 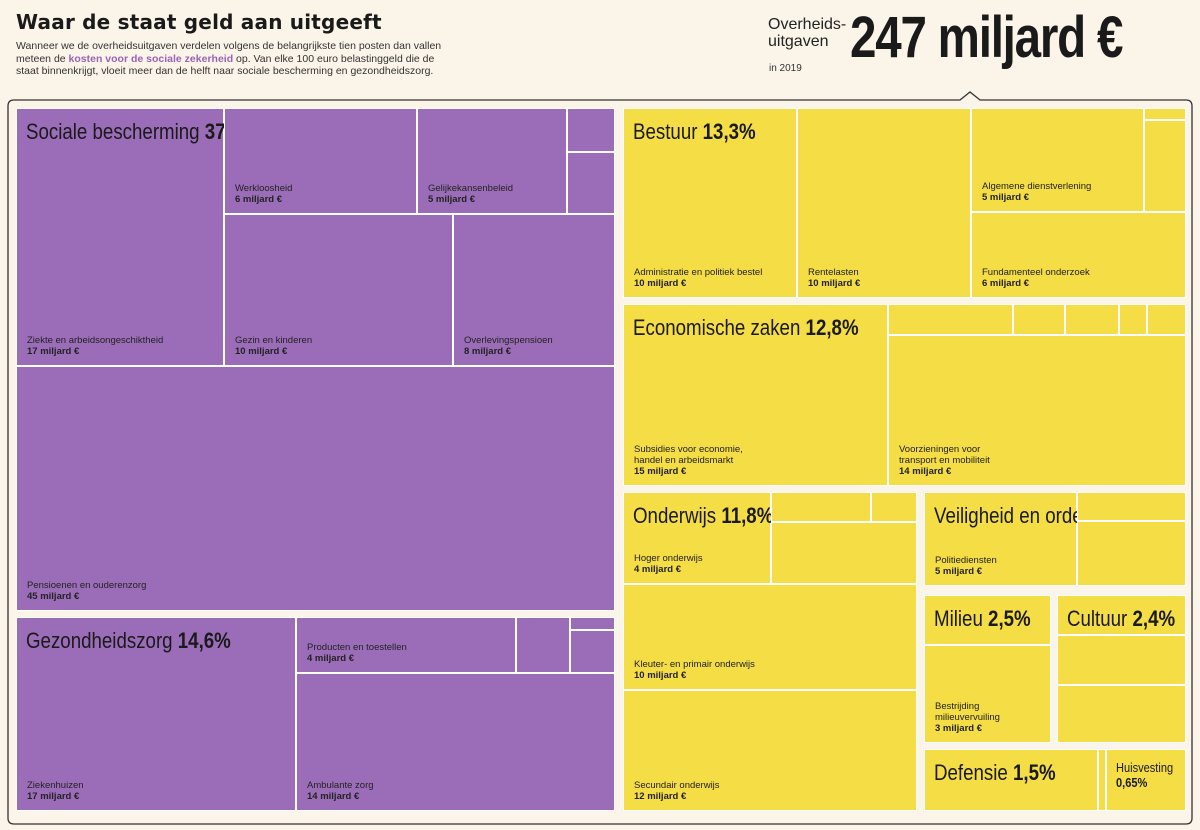 I want to click on category-title: Gezondheidszorg 14,6%, so click(x=128, y=641).